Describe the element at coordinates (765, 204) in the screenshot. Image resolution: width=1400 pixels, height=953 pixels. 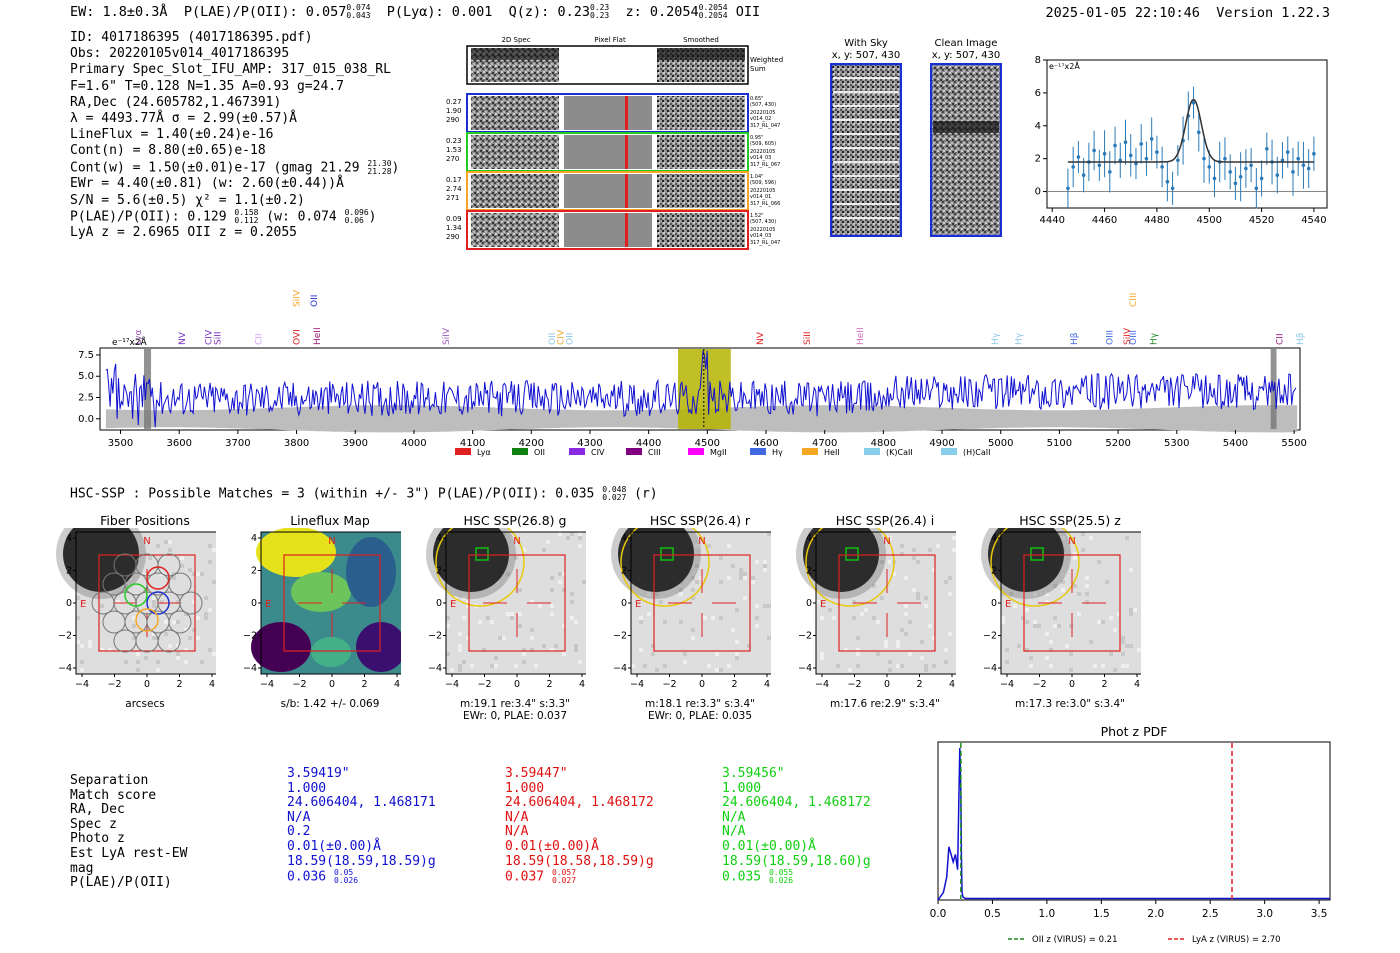
I see `cutout-row-amp: 317_RL_066` at that location.